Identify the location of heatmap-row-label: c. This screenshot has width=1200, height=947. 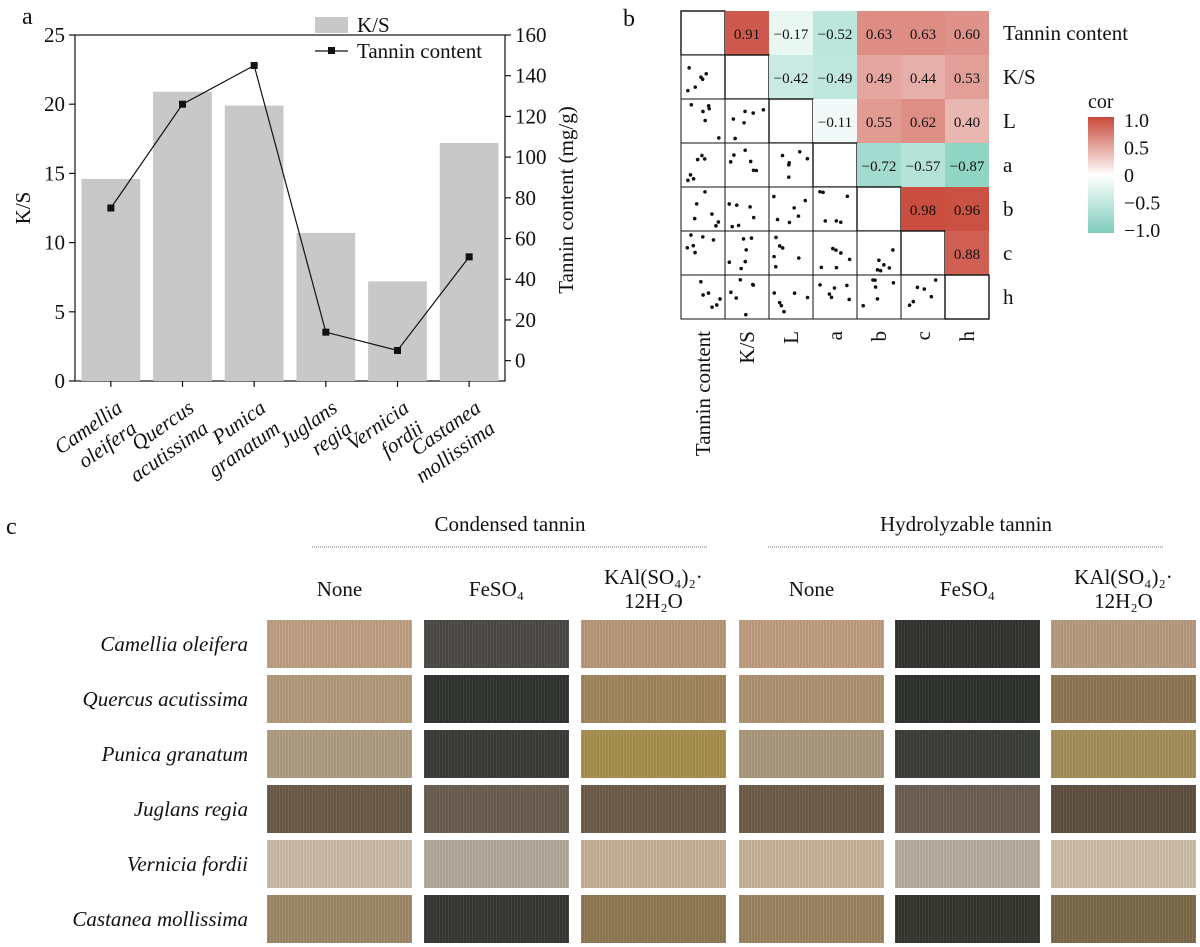
(1007, 253).